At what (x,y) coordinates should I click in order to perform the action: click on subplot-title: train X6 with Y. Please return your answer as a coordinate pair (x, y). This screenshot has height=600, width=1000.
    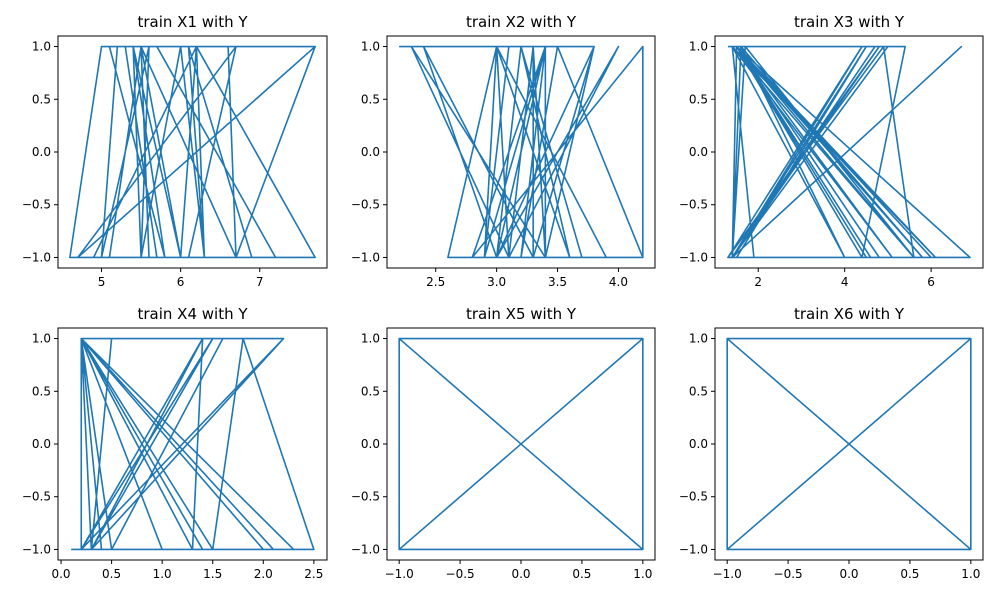
    Looking at the image, I should click on (849, 314).